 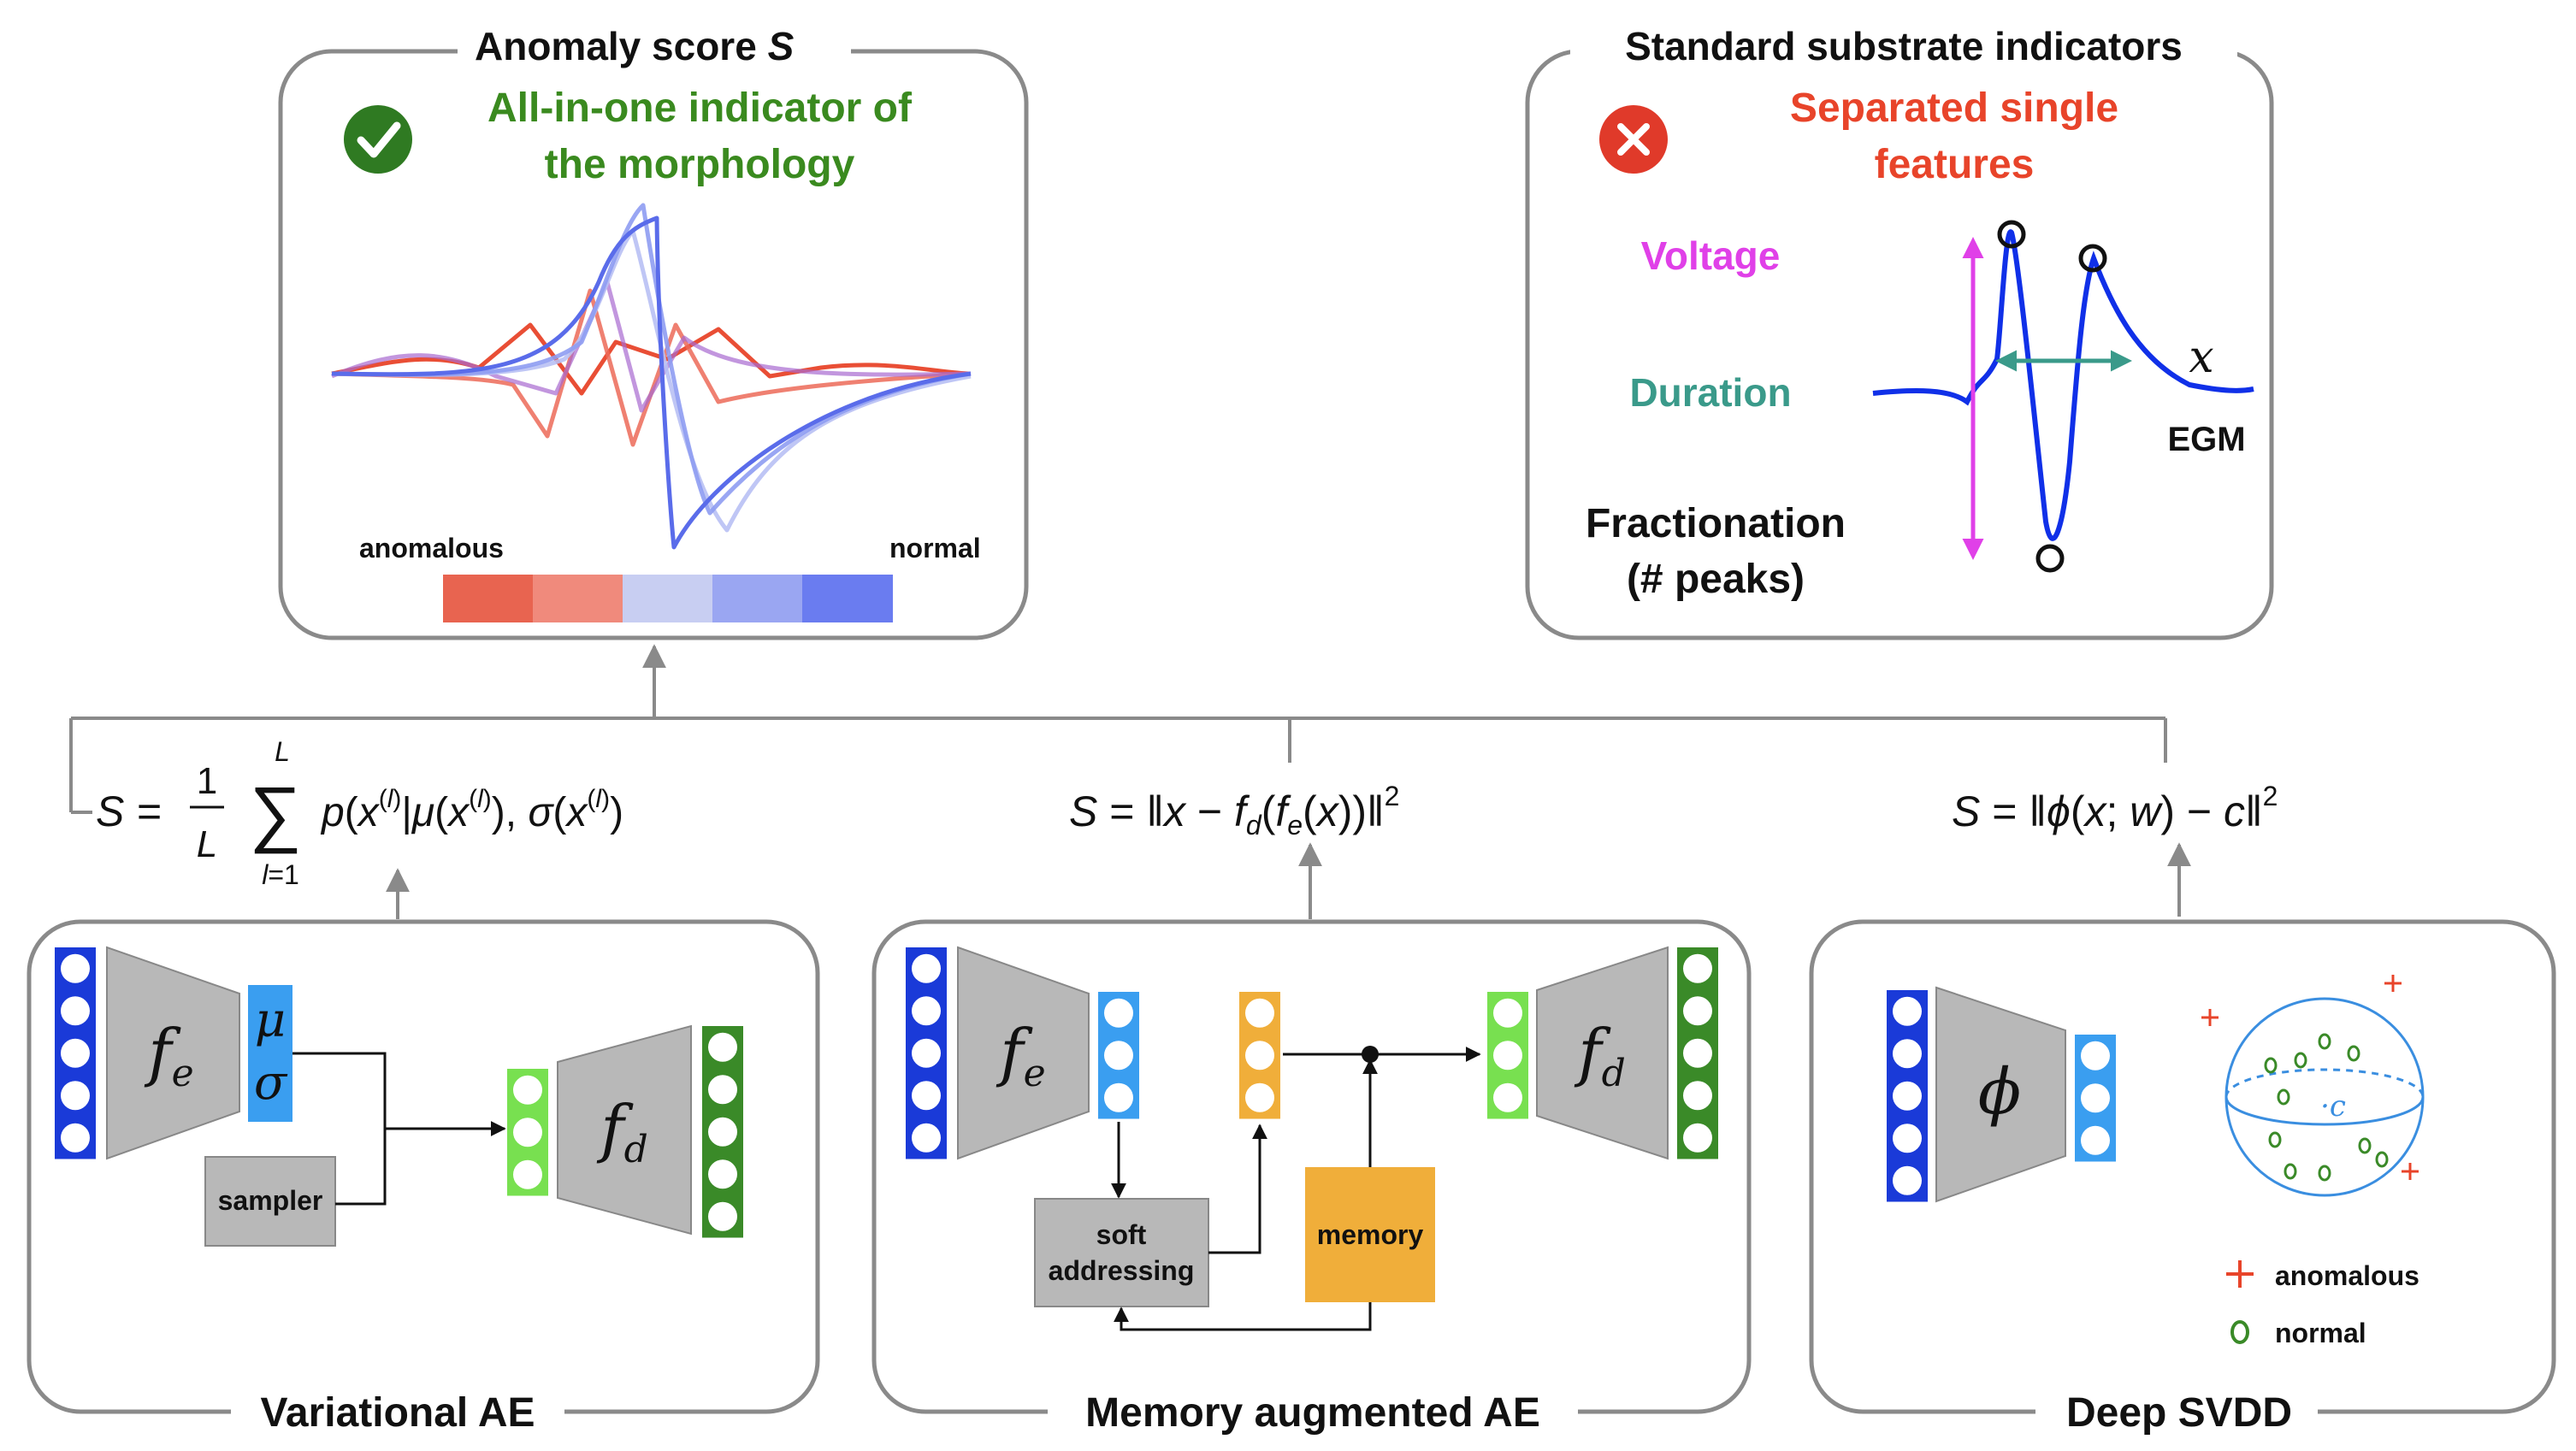 I want to click on svdd-panel-title: Deep SVDD, so click(x=2179, y=1413).